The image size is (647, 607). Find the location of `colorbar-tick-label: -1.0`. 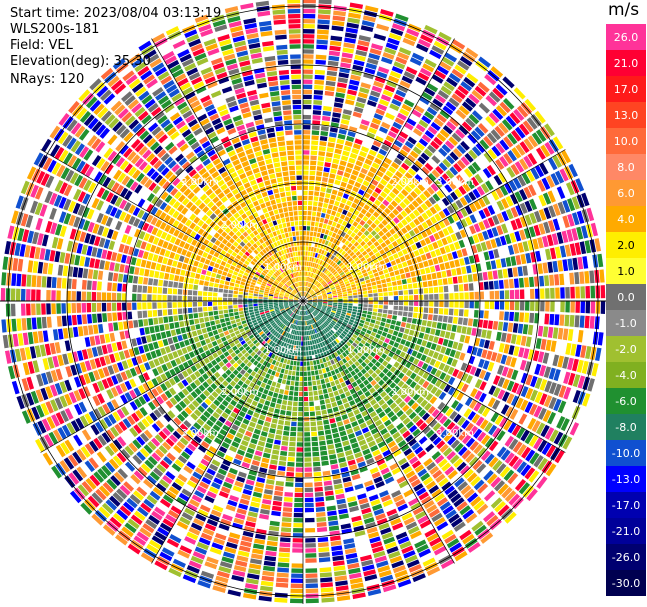

colorbar-tick-label: -1.0 is located at coordinates (626, 323).